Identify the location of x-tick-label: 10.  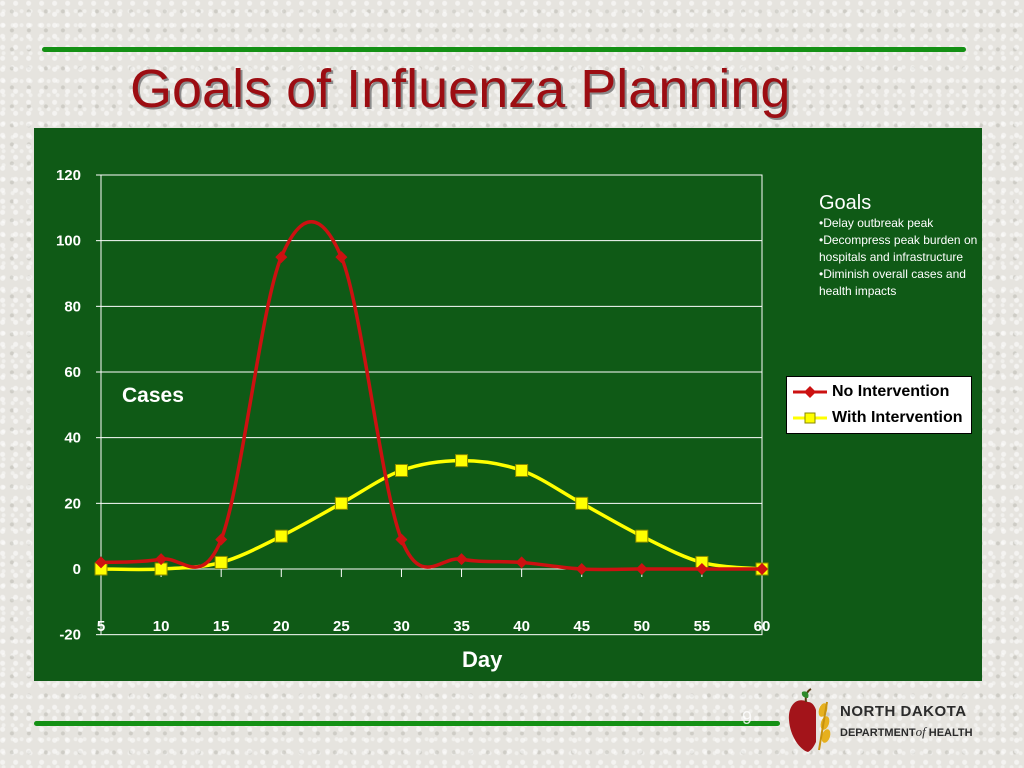
(161, 626).